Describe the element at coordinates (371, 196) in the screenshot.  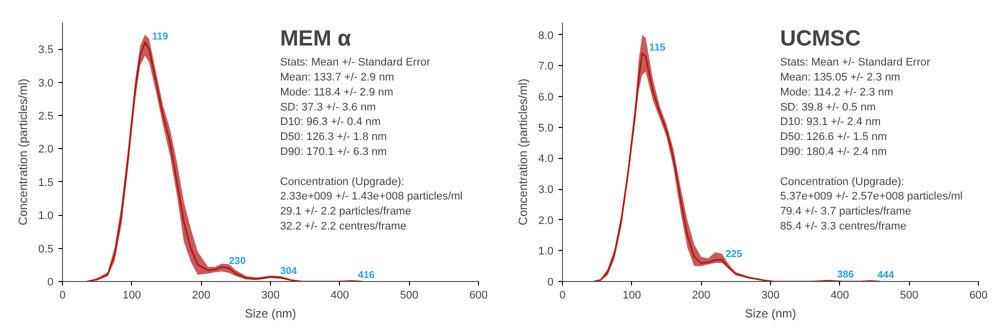
I see `annotation: 2.33e+009 +/- 1.43e+008 particles/ml` at that location.